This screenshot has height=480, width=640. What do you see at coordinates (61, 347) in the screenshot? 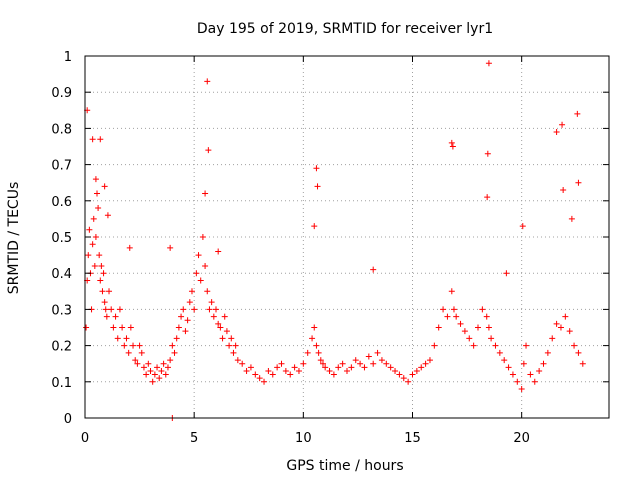
I see `y-tick-label: 0.2` at bounding box center [61, 347].